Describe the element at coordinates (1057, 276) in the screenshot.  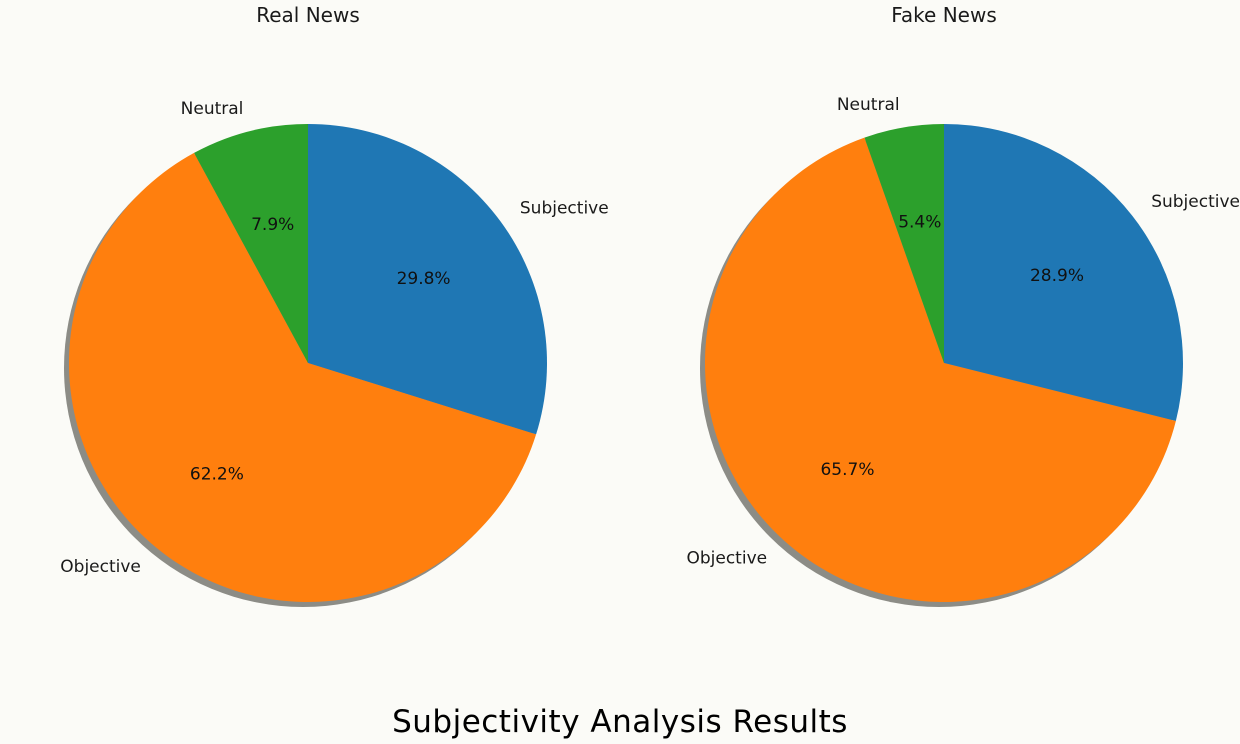
I see `fake-news-pct-label-subjective: 28.9%` at that location.